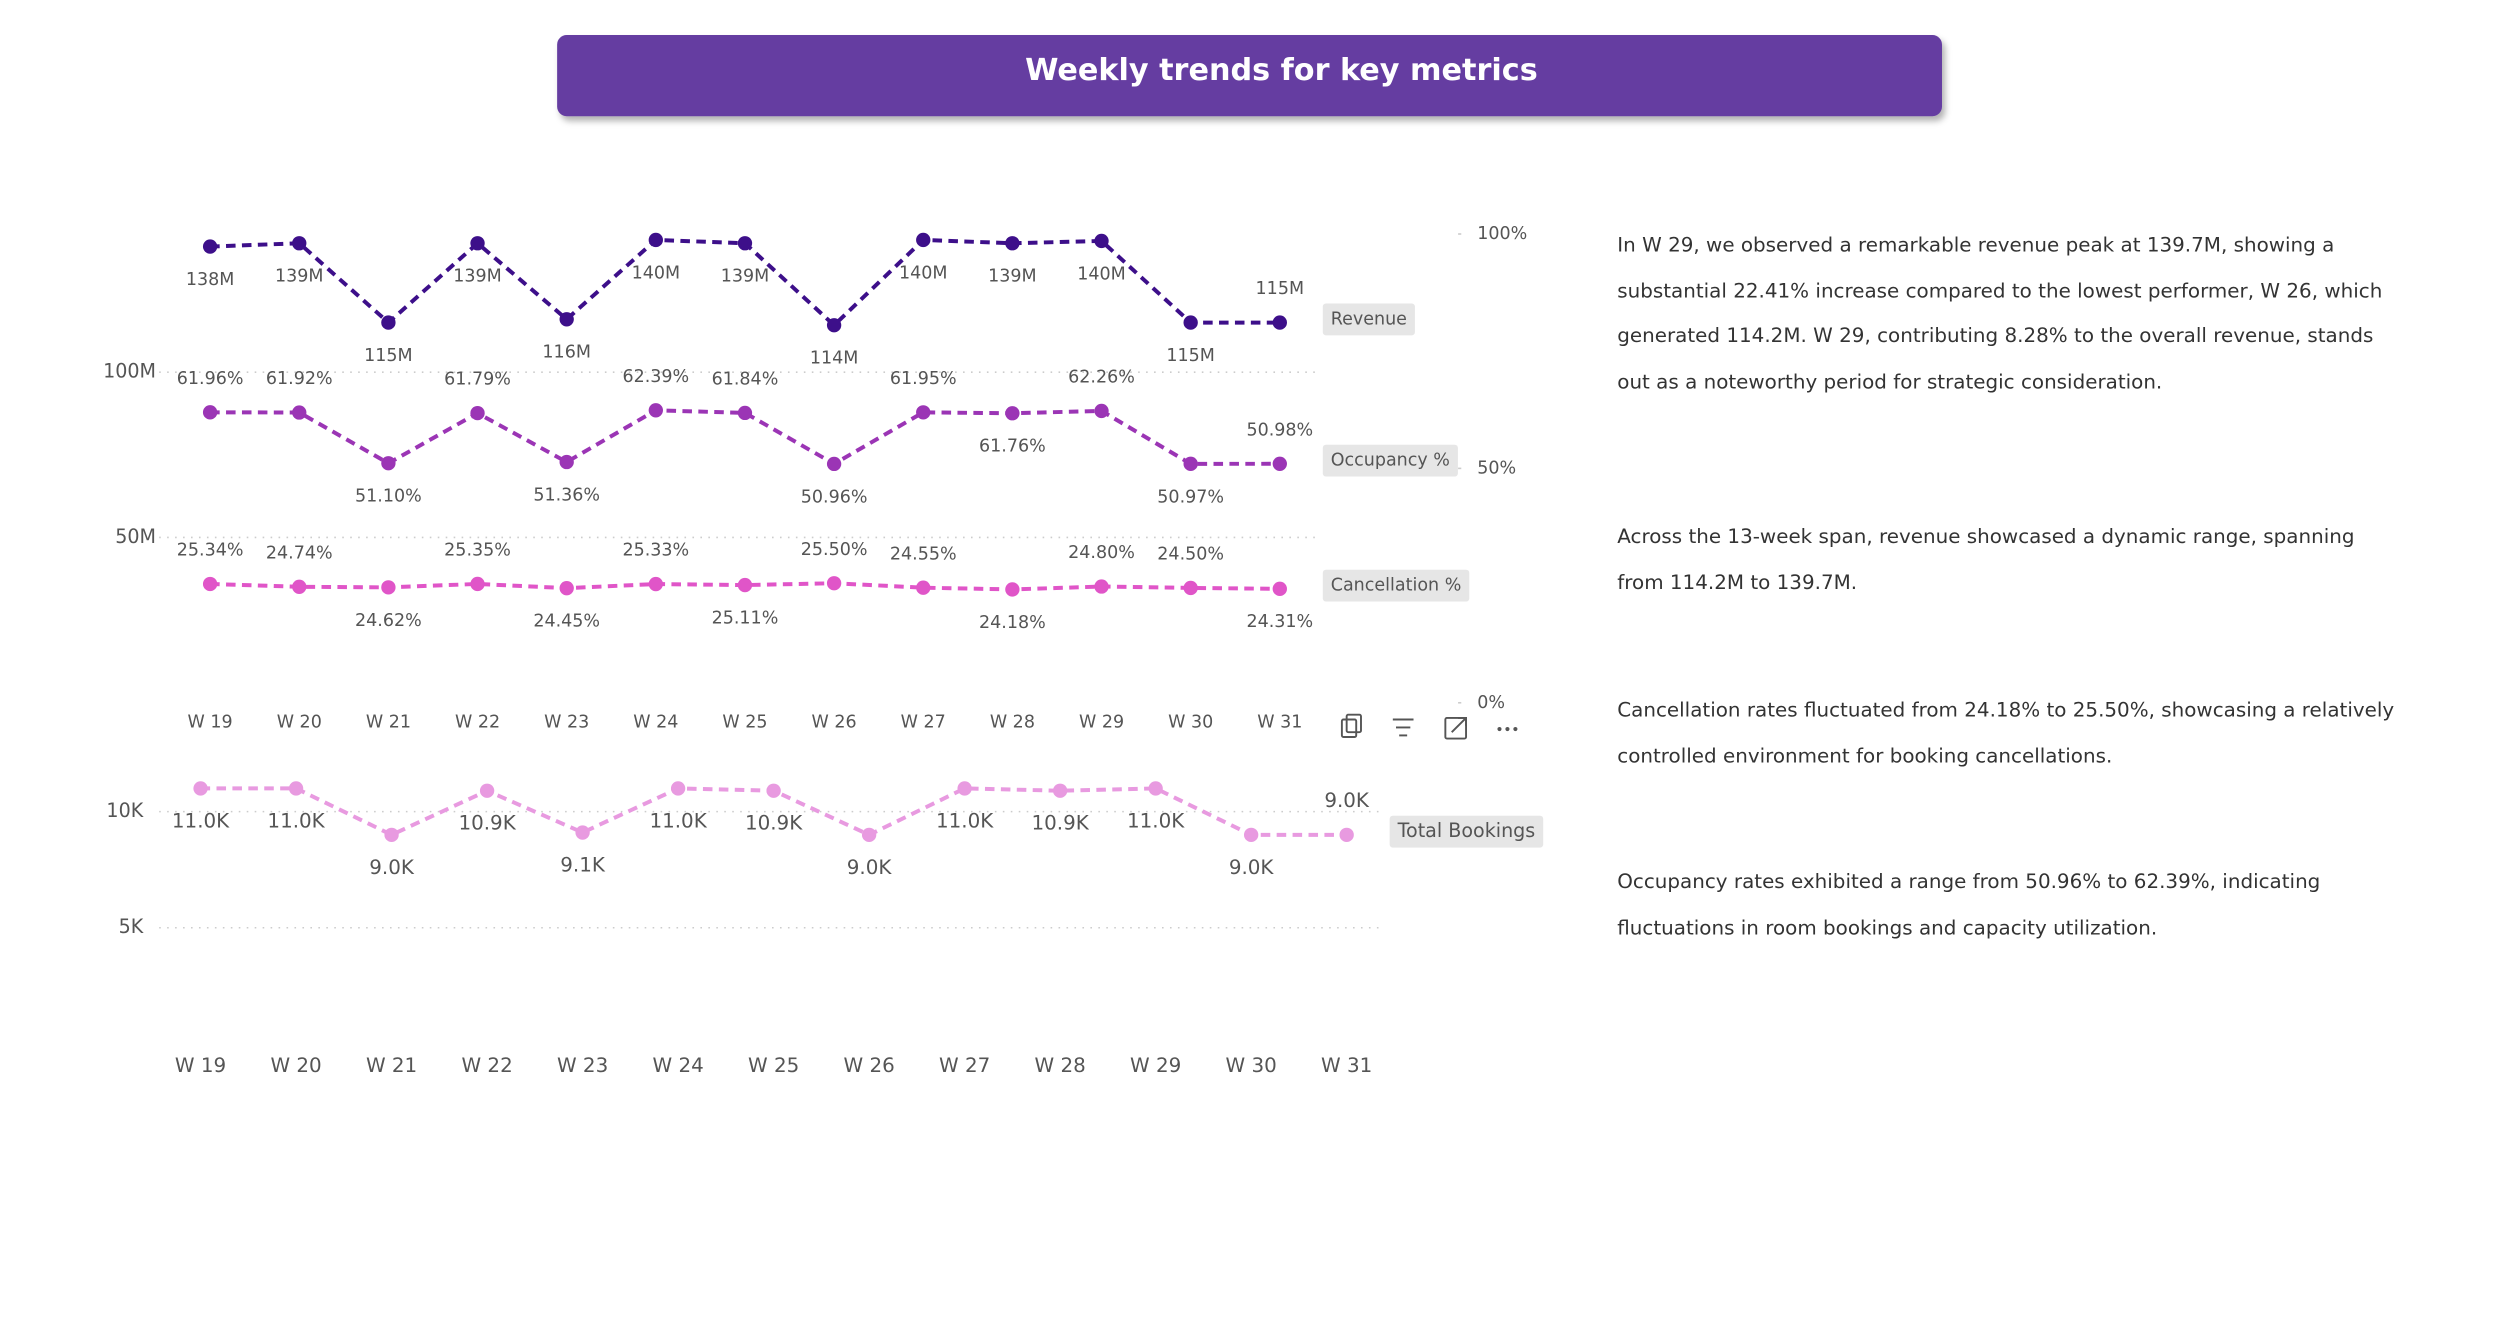 Image resolution: width=2496 pixels, height=1324 pixels. Describe the element at coordinates (566, 622) in the screenshot. I see `data-label: 24.45%` at that location.